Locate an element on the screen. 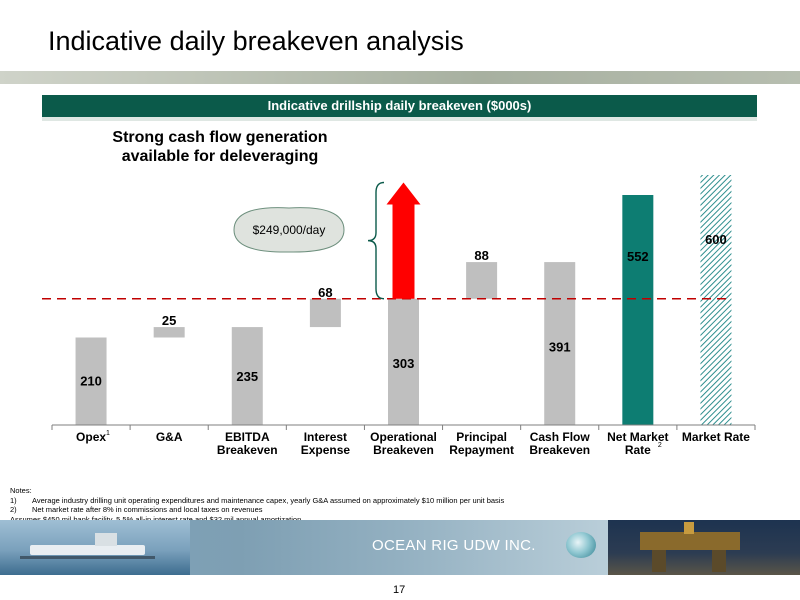 This screenshot has width=800, height=600. x-tick-footnote-8: 2 is located at coordinates (660, 445).